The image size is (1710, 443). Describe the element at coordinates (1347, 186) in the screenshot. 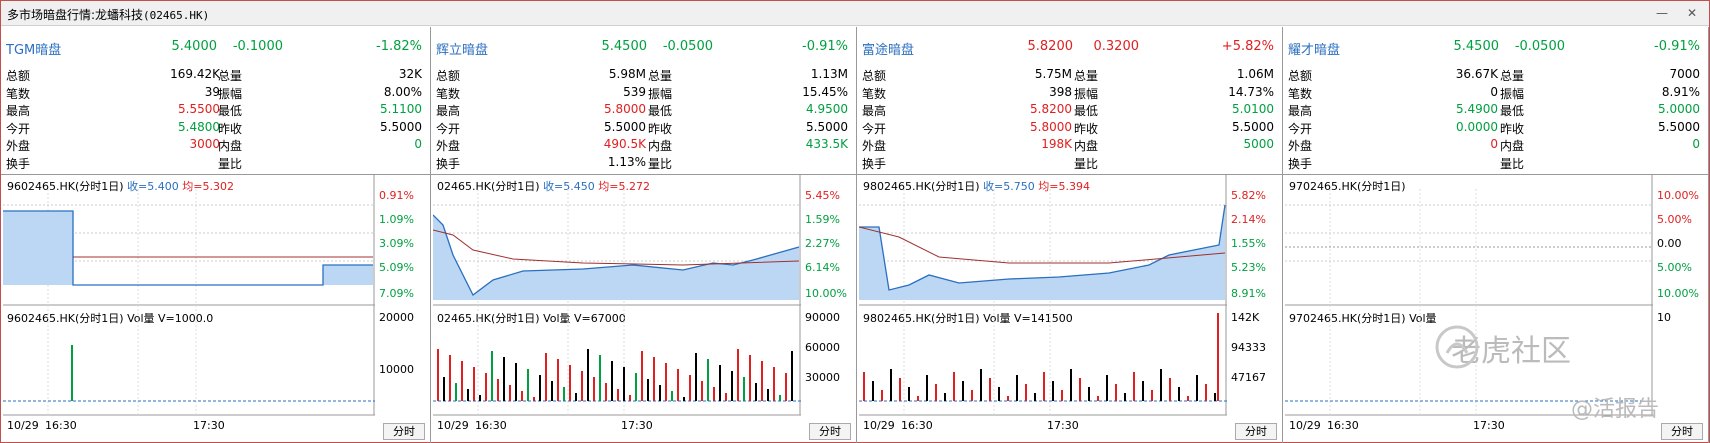

I see `price-chart-code: 9702465.HK(分时1日)` at that location.